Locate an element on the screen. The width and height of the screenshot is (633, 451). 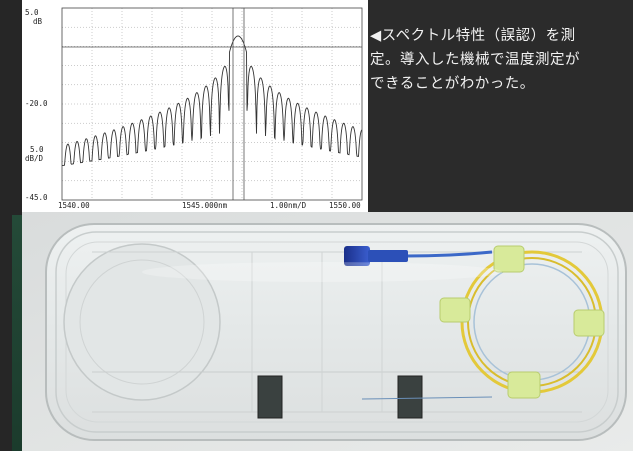
left-recess-inner is located at coordinates (142, 322).